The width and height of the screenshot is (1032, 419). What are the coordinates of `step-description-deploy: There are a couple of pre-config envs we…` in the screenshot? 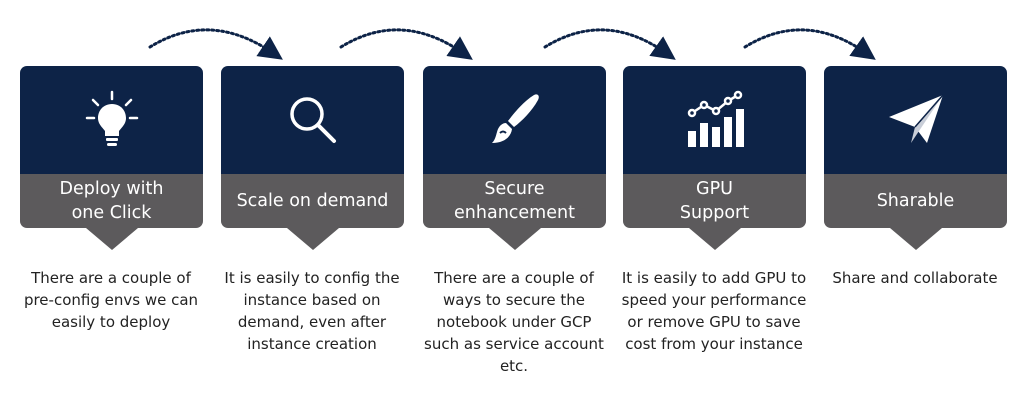 It's located at (111, 300).